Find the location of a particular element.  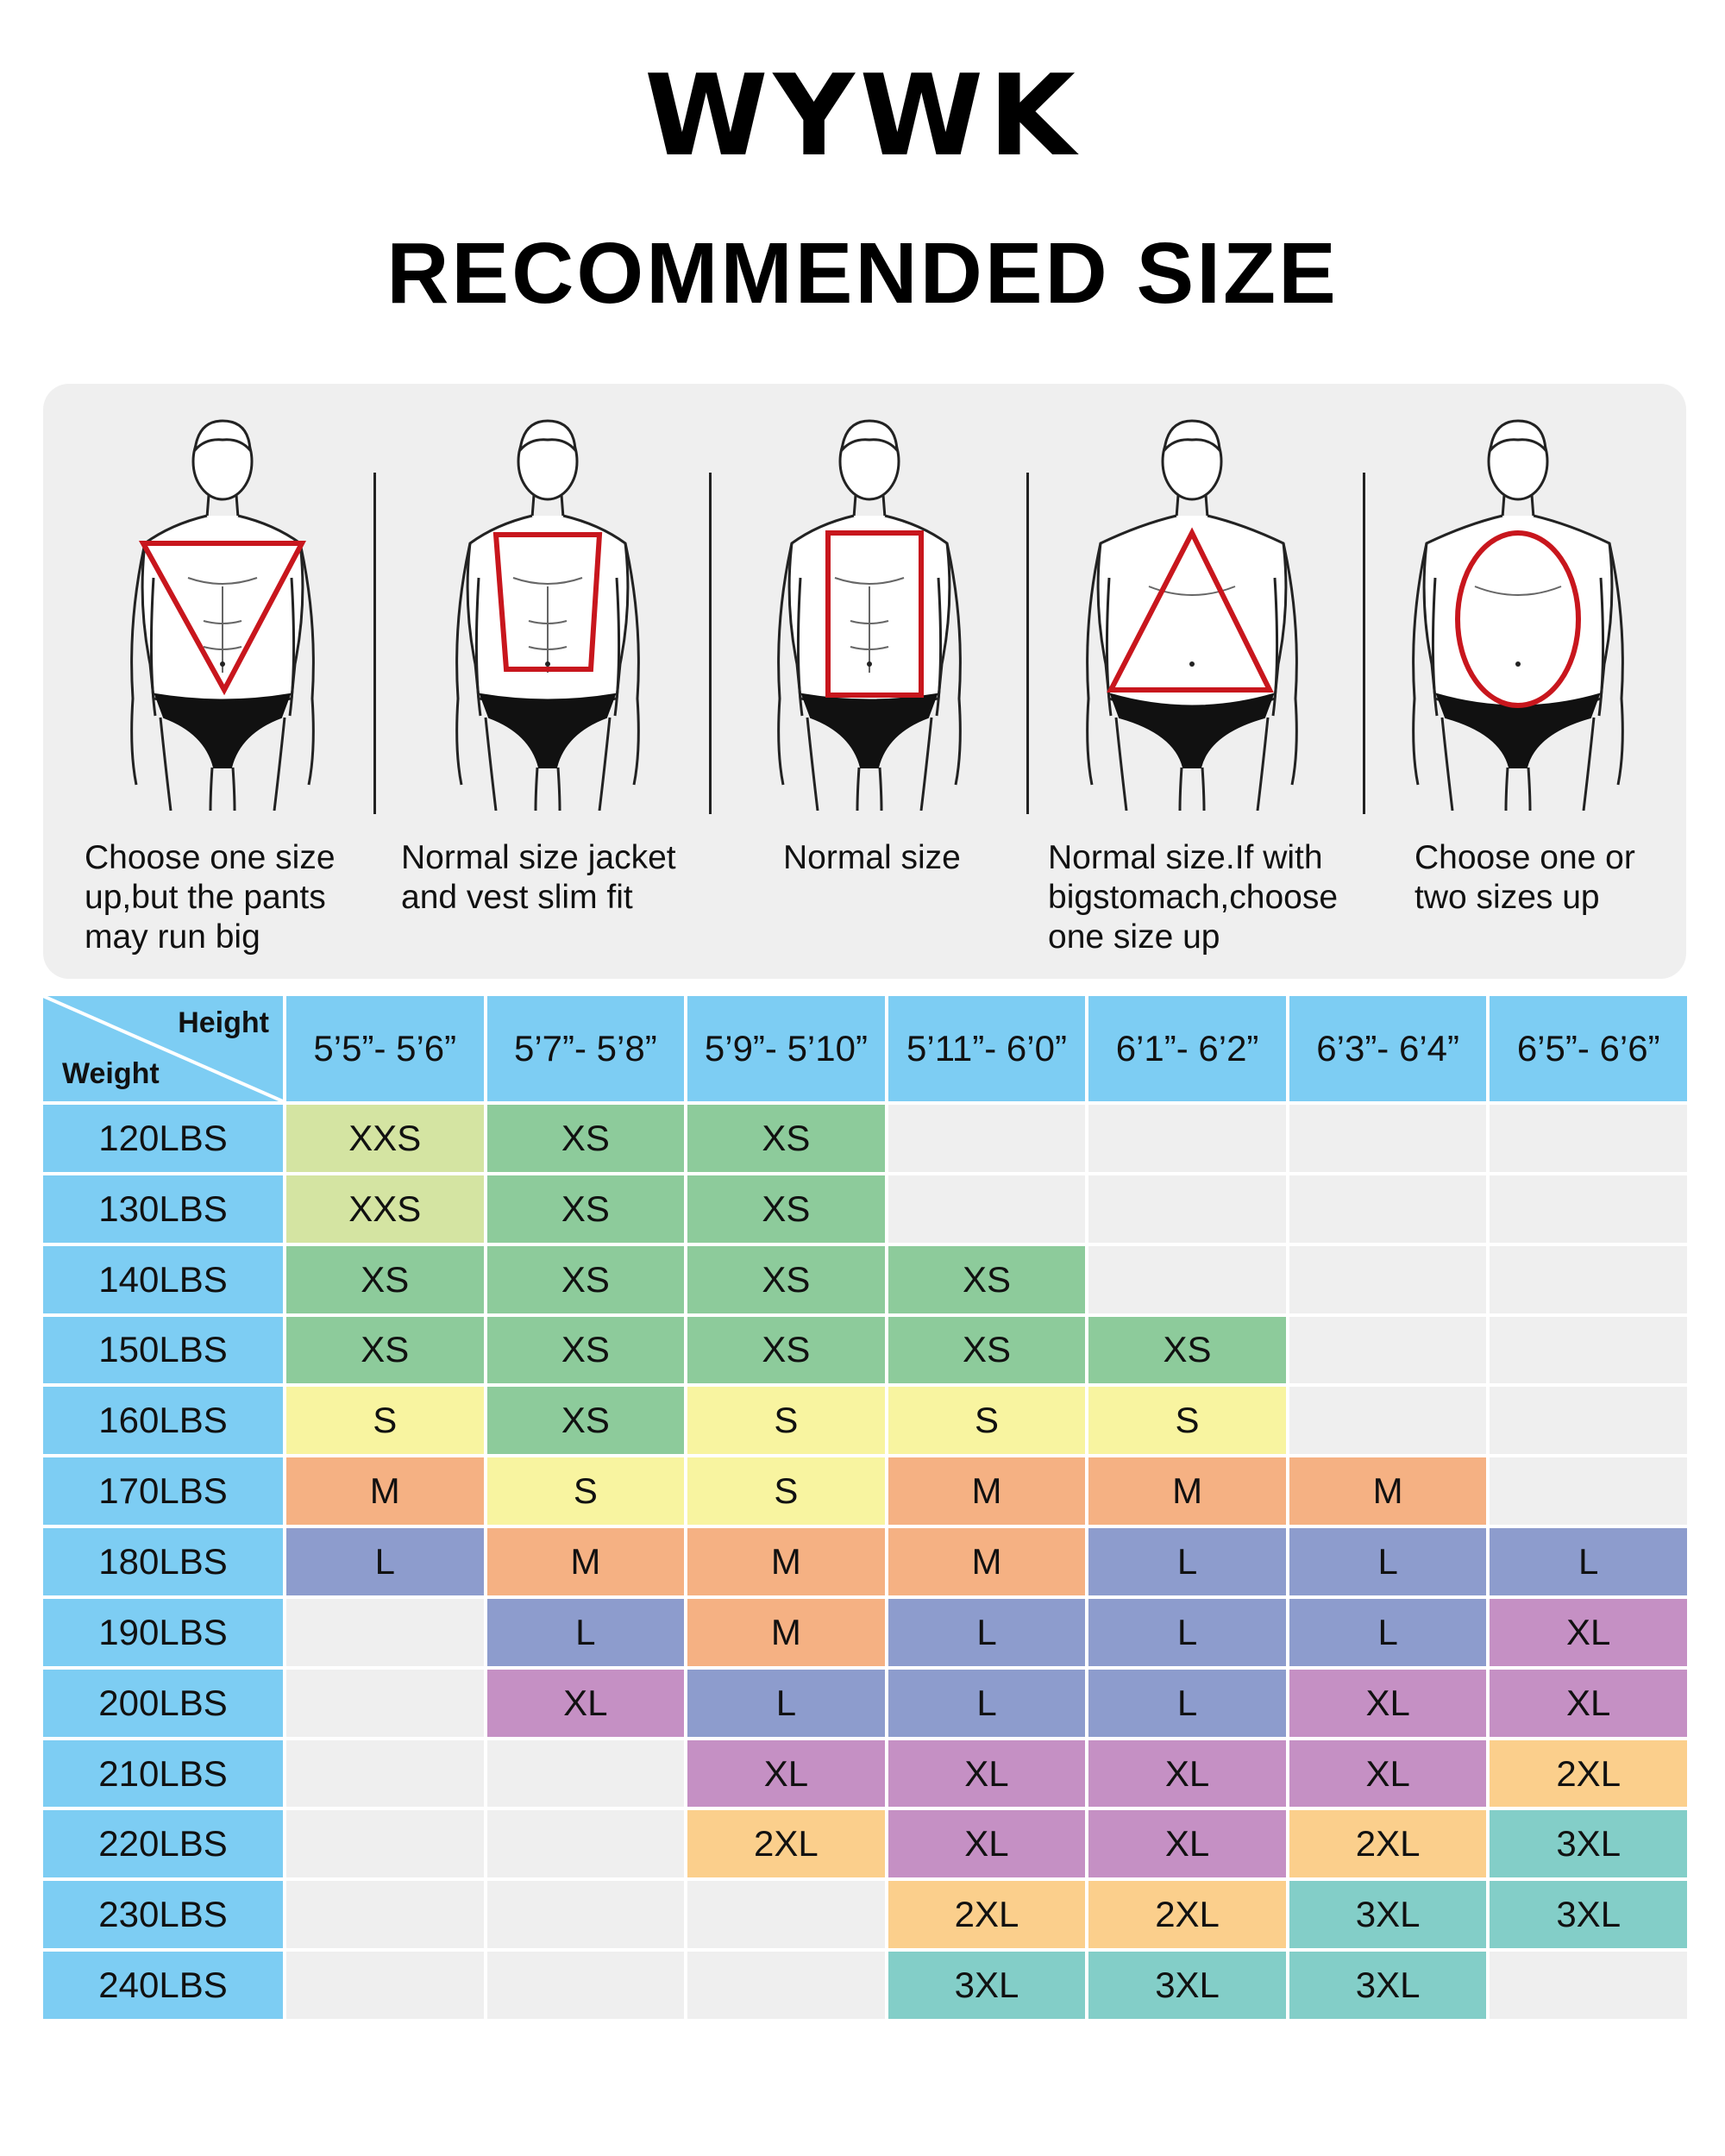

height-header: 5’11”- 6’0” is located at coordinates (987, 1048).